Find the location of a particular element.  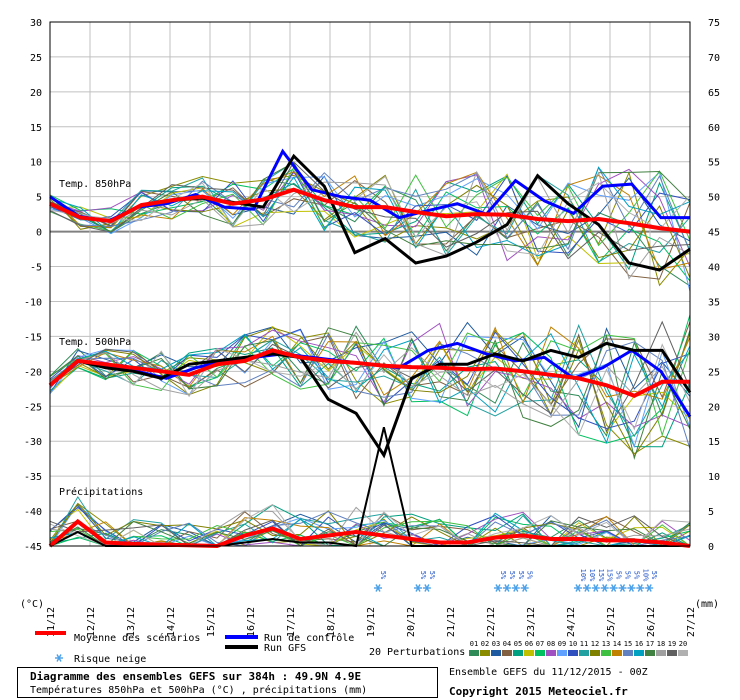

snow-risk-markers: 5% 5% 5% 5% 5% 5% 5% 10% 10% 15% 15% 5% 5% 5% 10% 5% is located at coordinates (516, 580).